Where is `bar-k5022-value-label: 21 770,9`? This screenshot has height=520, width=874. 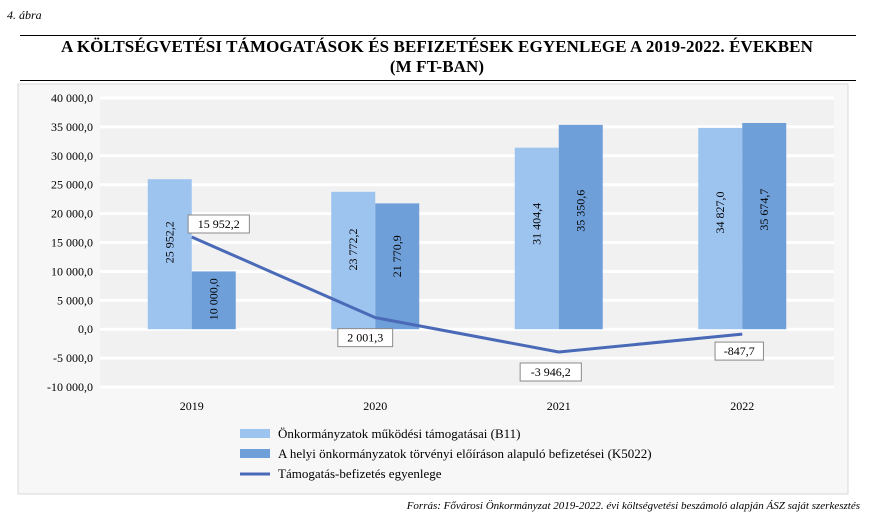 bar-k5022-value-label: 21 770,9 is located at coordinates (397, 256).